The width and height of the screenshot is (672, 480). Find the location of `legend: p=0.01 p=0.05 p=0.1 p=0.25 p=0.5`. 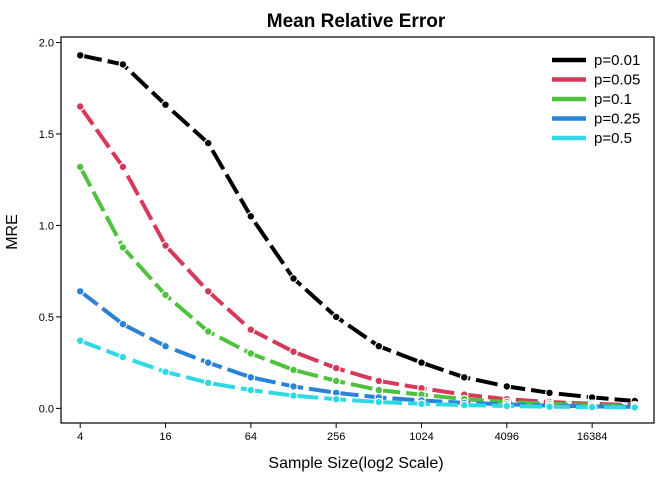

legend: p=0.01 p=0.05 p=0.1 p=0.25 p=0.5 is located at coordinates (596, 99).